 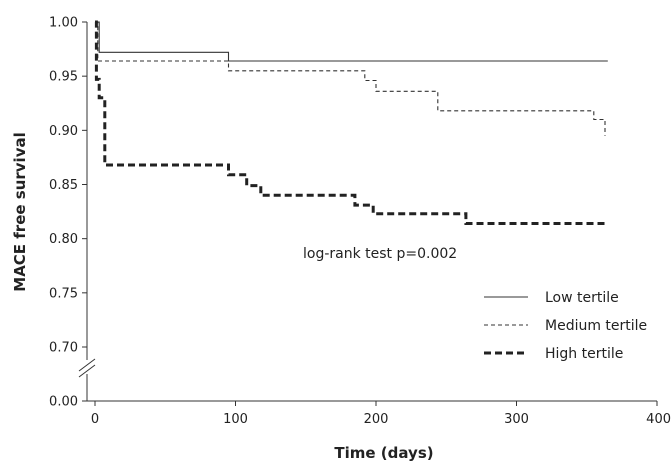 What do you see at coordinates (63, 293) in the screenshot?
I see `y-tick-label: 0.75` at bounding box center [63, 293].